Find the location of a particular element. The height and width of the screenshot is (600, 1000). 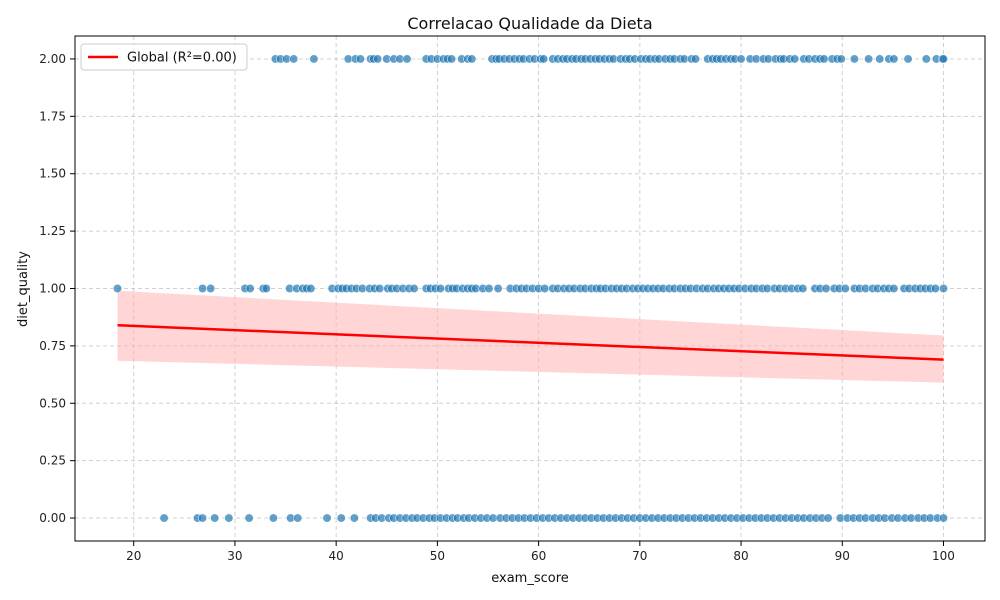

x-tick-label: 40 is located at coordinates (336, 556).